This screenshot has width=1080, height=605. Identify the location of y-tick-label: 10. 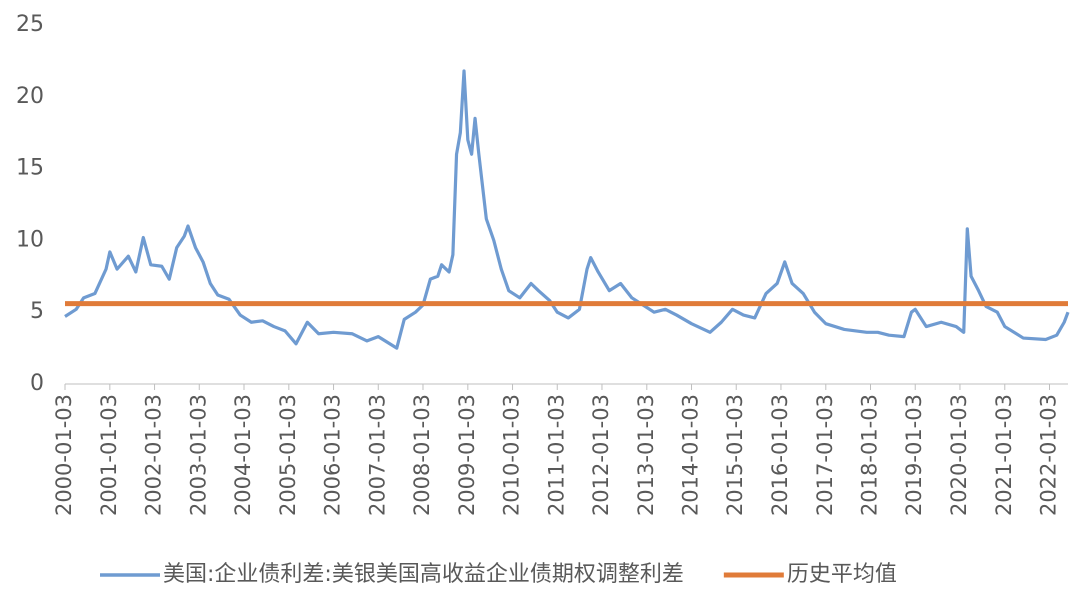
(30, 239).